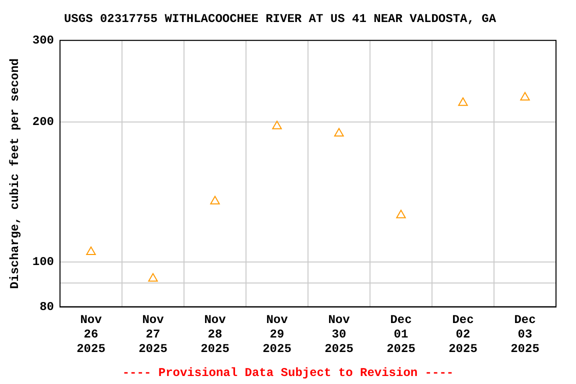  Describe the element at coordinates (339, 334) in the screenshot. I see `x-tick-label: Nov 30 2025` at that location.